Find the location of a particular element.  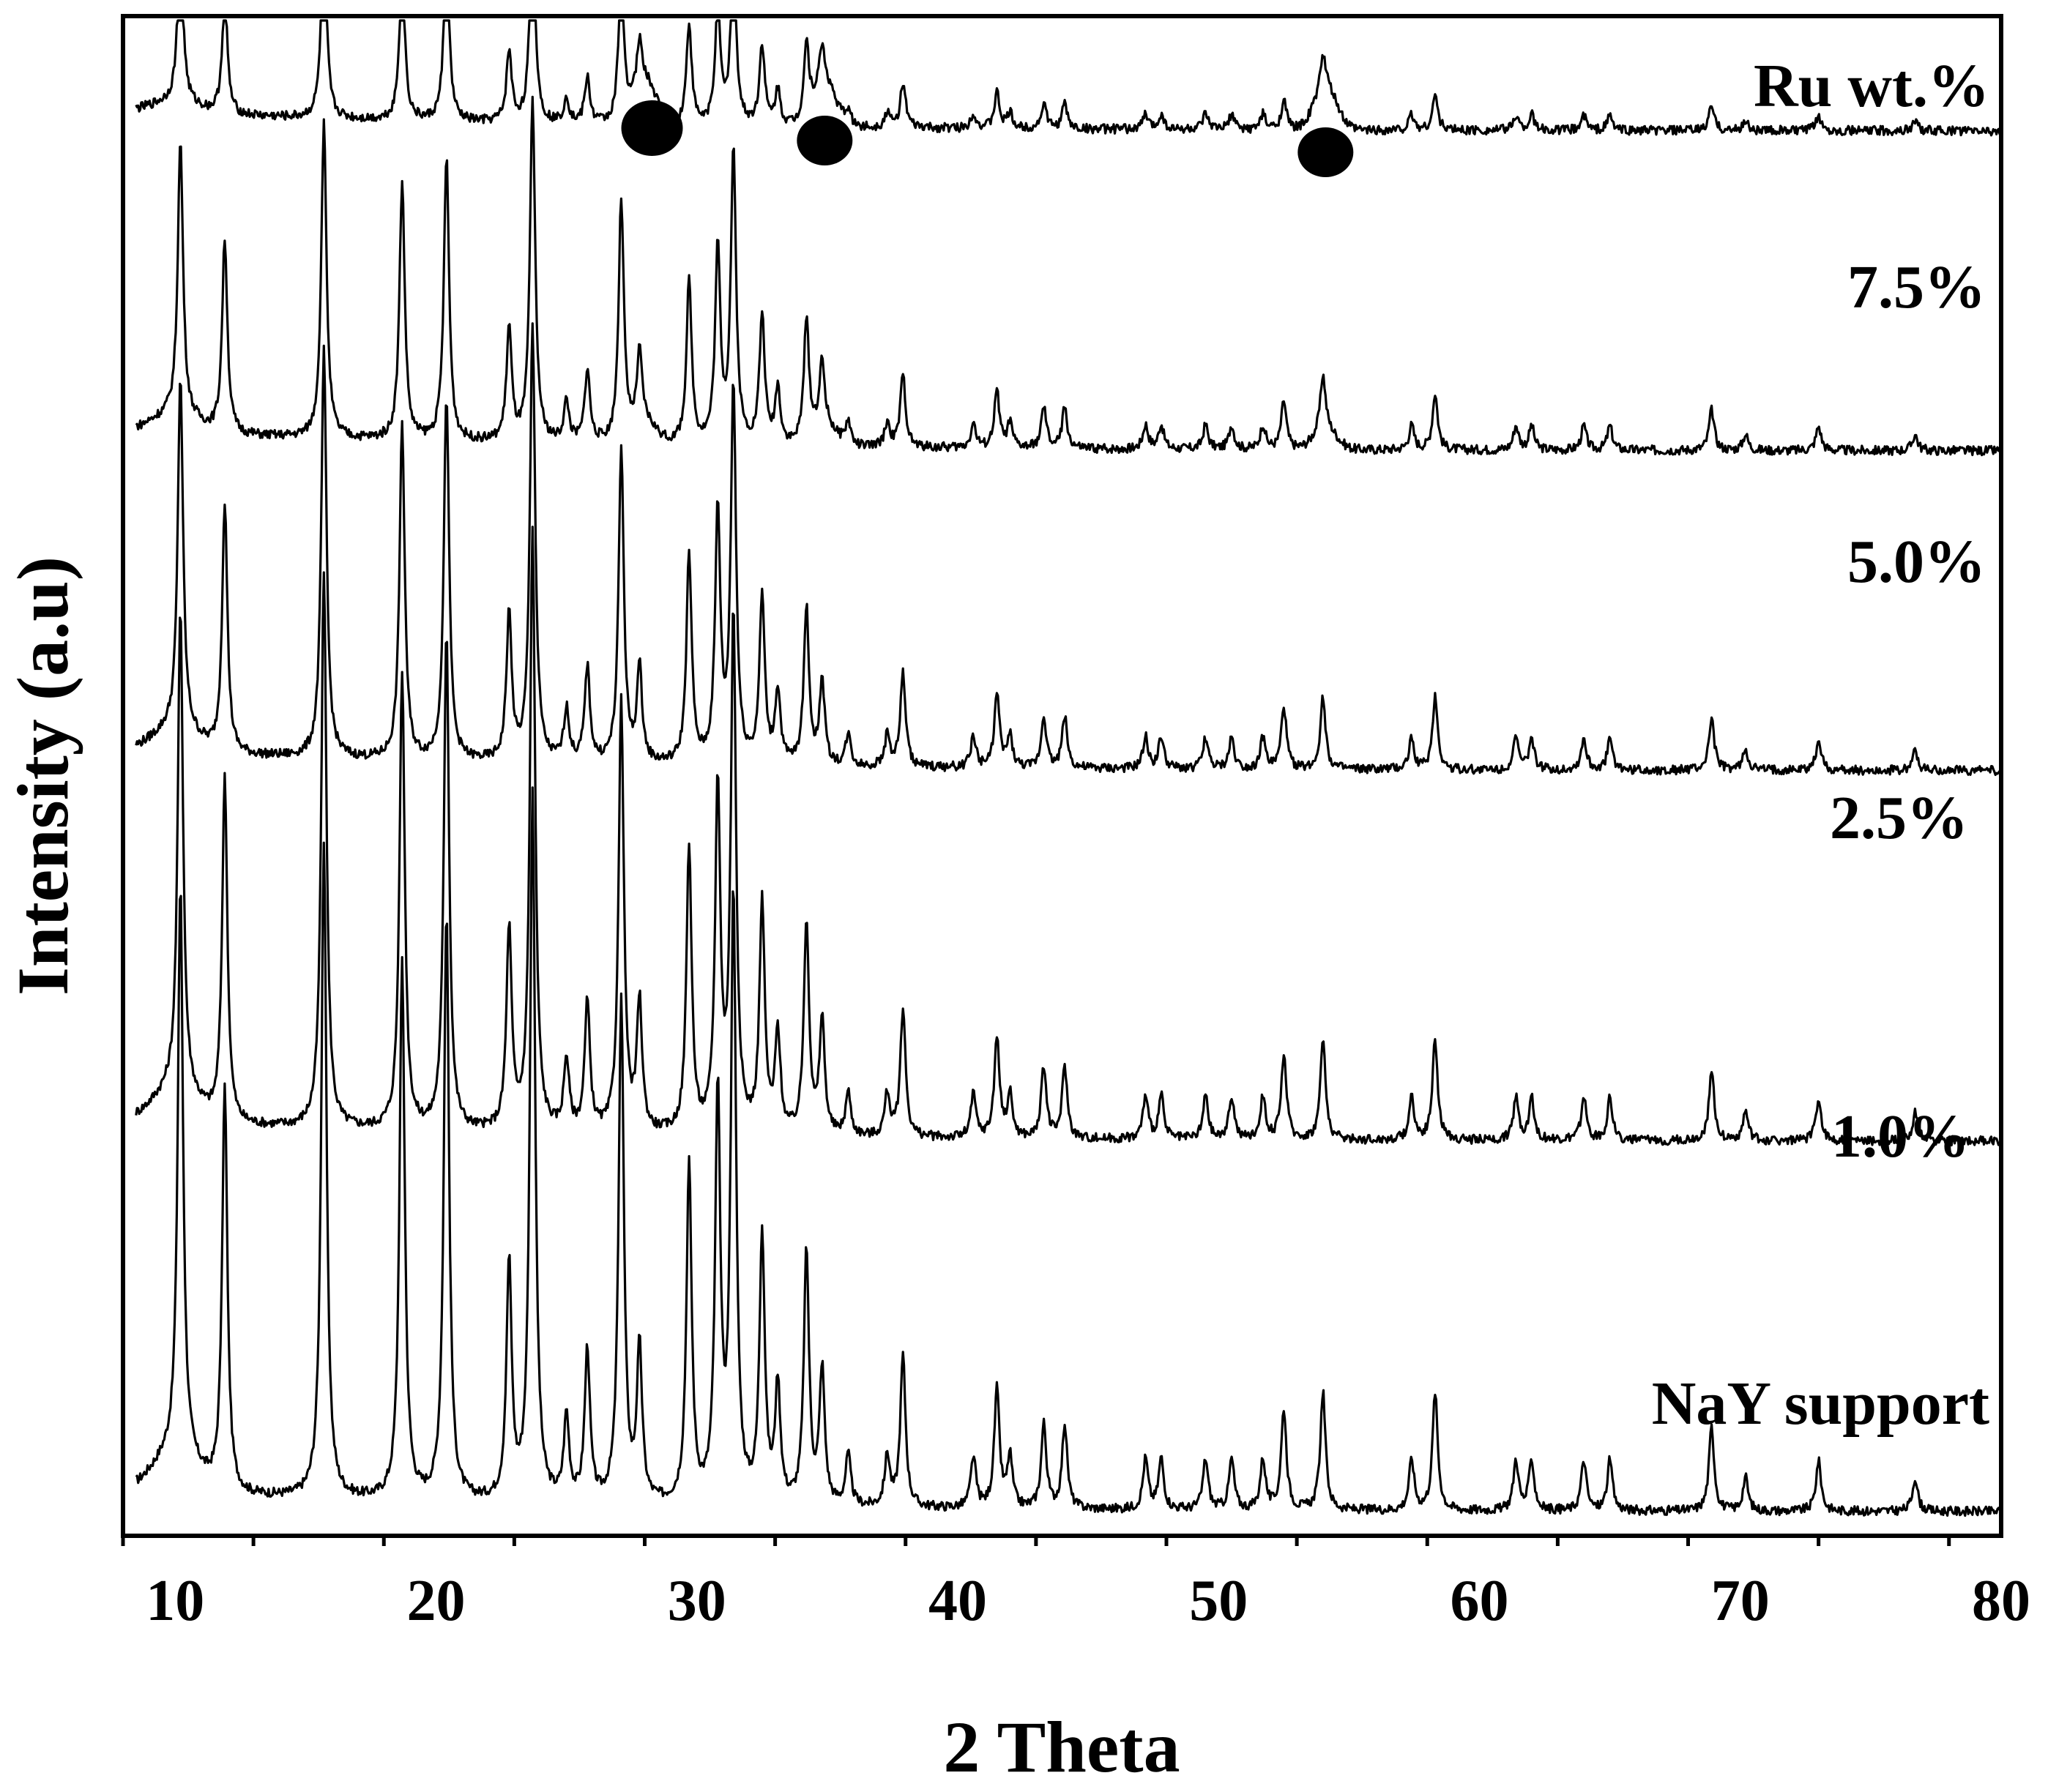

legend-title: Ru wt.% is located at coordinates (1871, 86).